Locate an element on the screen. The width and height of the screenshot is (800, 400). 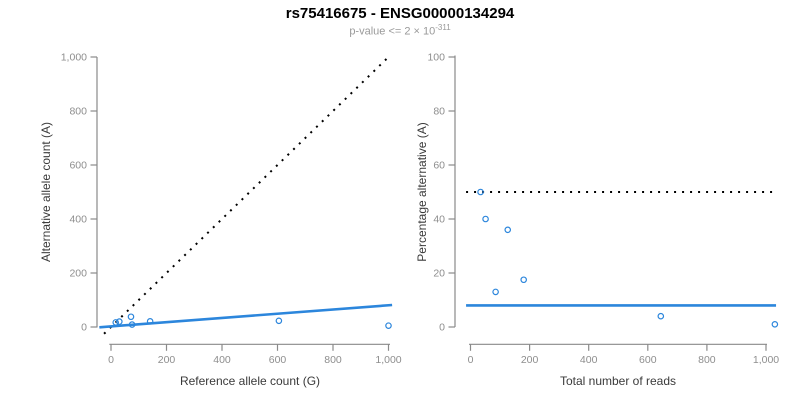
left-x-tick-label: 600 is located at coordinates (278, 360).